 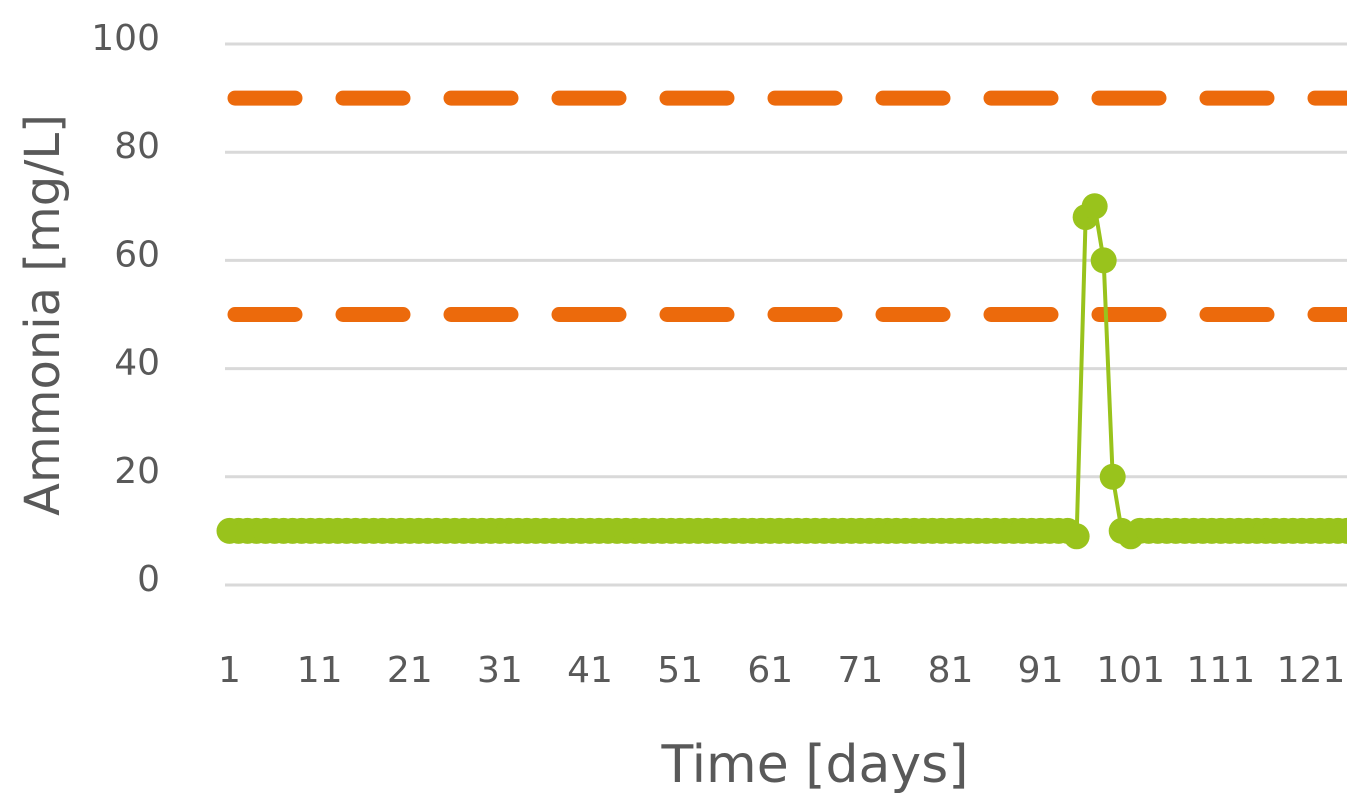 I want to click on y-tick-label: 20, so click(x=137, y=471).